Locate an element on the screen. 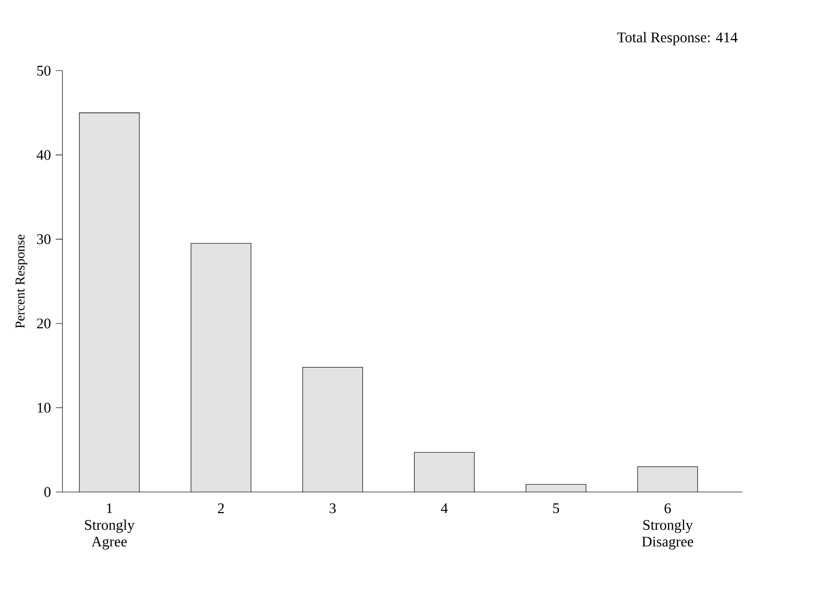 This screenshot has width=820, height=603. x-tick-label: 1 Strongly Agree is located at coordinates (110, 527).